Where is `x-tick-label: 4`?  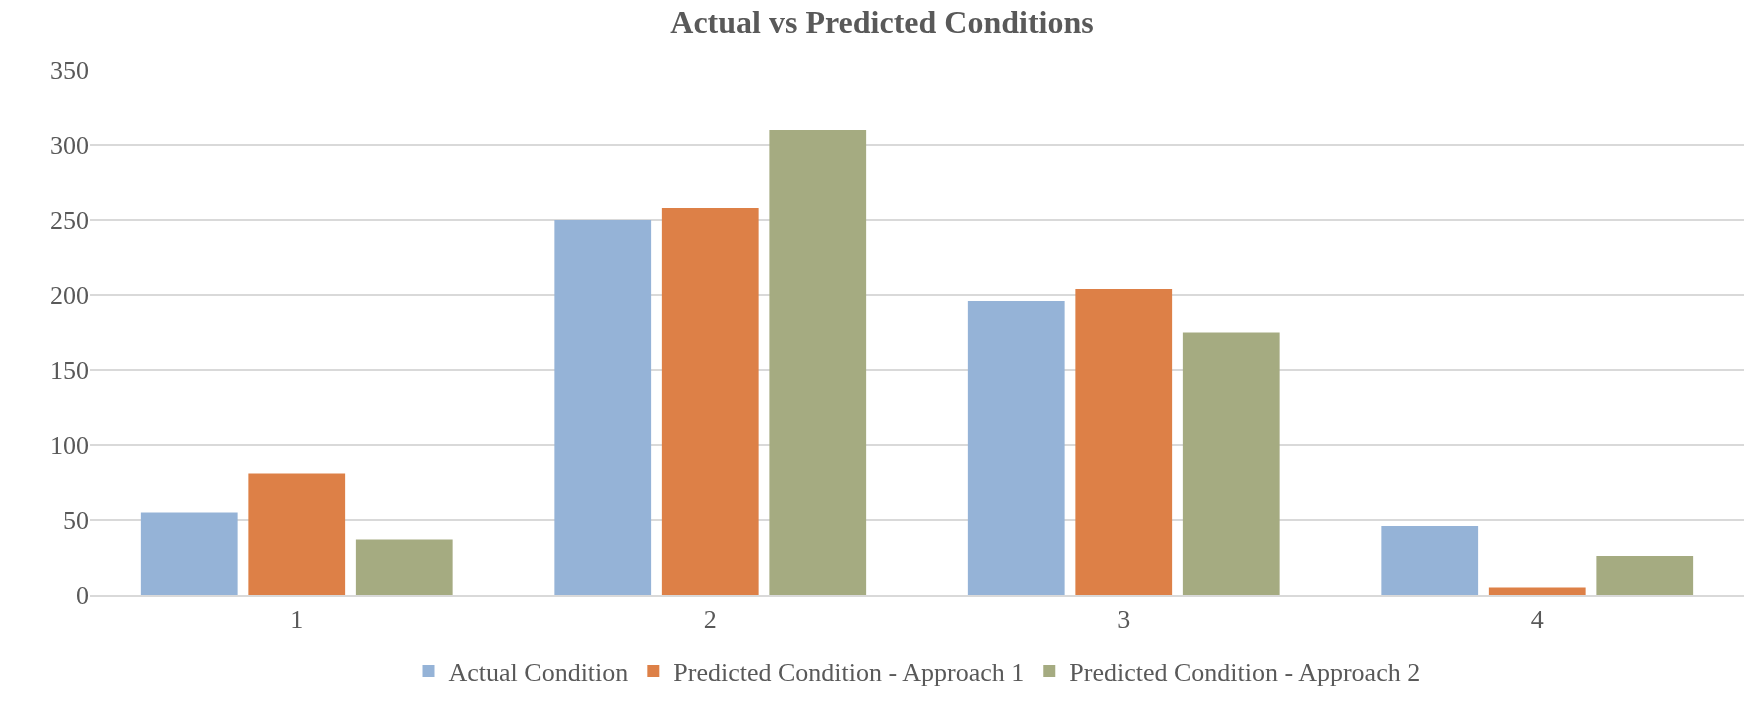 x-tick-label: 4 is located at coordinates (1537, 619).